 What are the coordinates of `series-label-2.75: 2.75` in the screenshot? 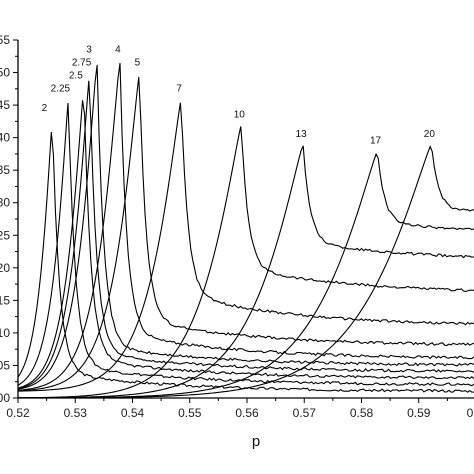 It's located at (82, 63).